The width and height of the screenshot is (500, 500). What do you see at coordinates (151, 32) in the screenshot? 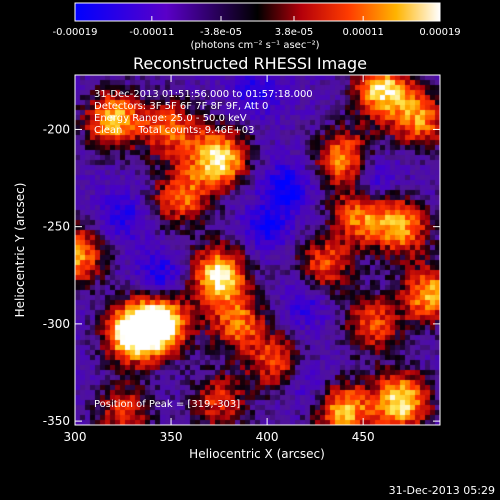
I see `colorbar-tick-label: -0.00011` at bounding box center [151, 32].